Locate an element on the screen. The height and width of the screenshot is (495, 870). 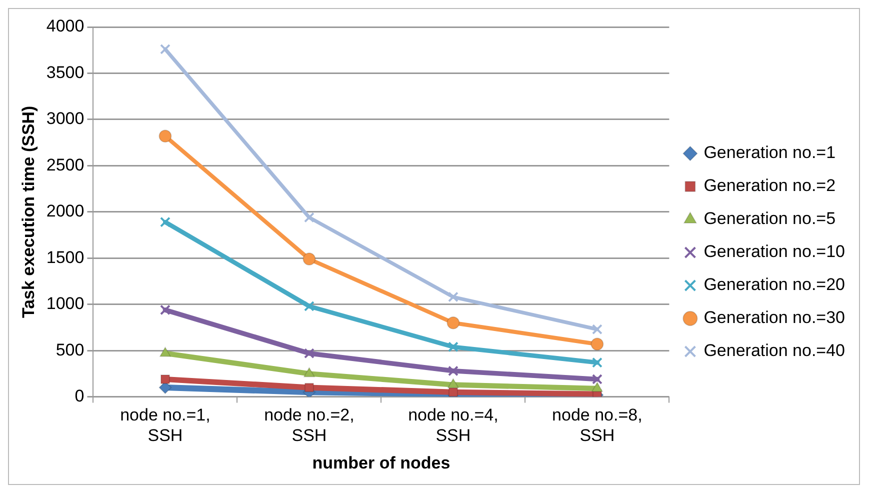
x-tick-label: node no.=4, SSH is located at coordinates (453, 426).